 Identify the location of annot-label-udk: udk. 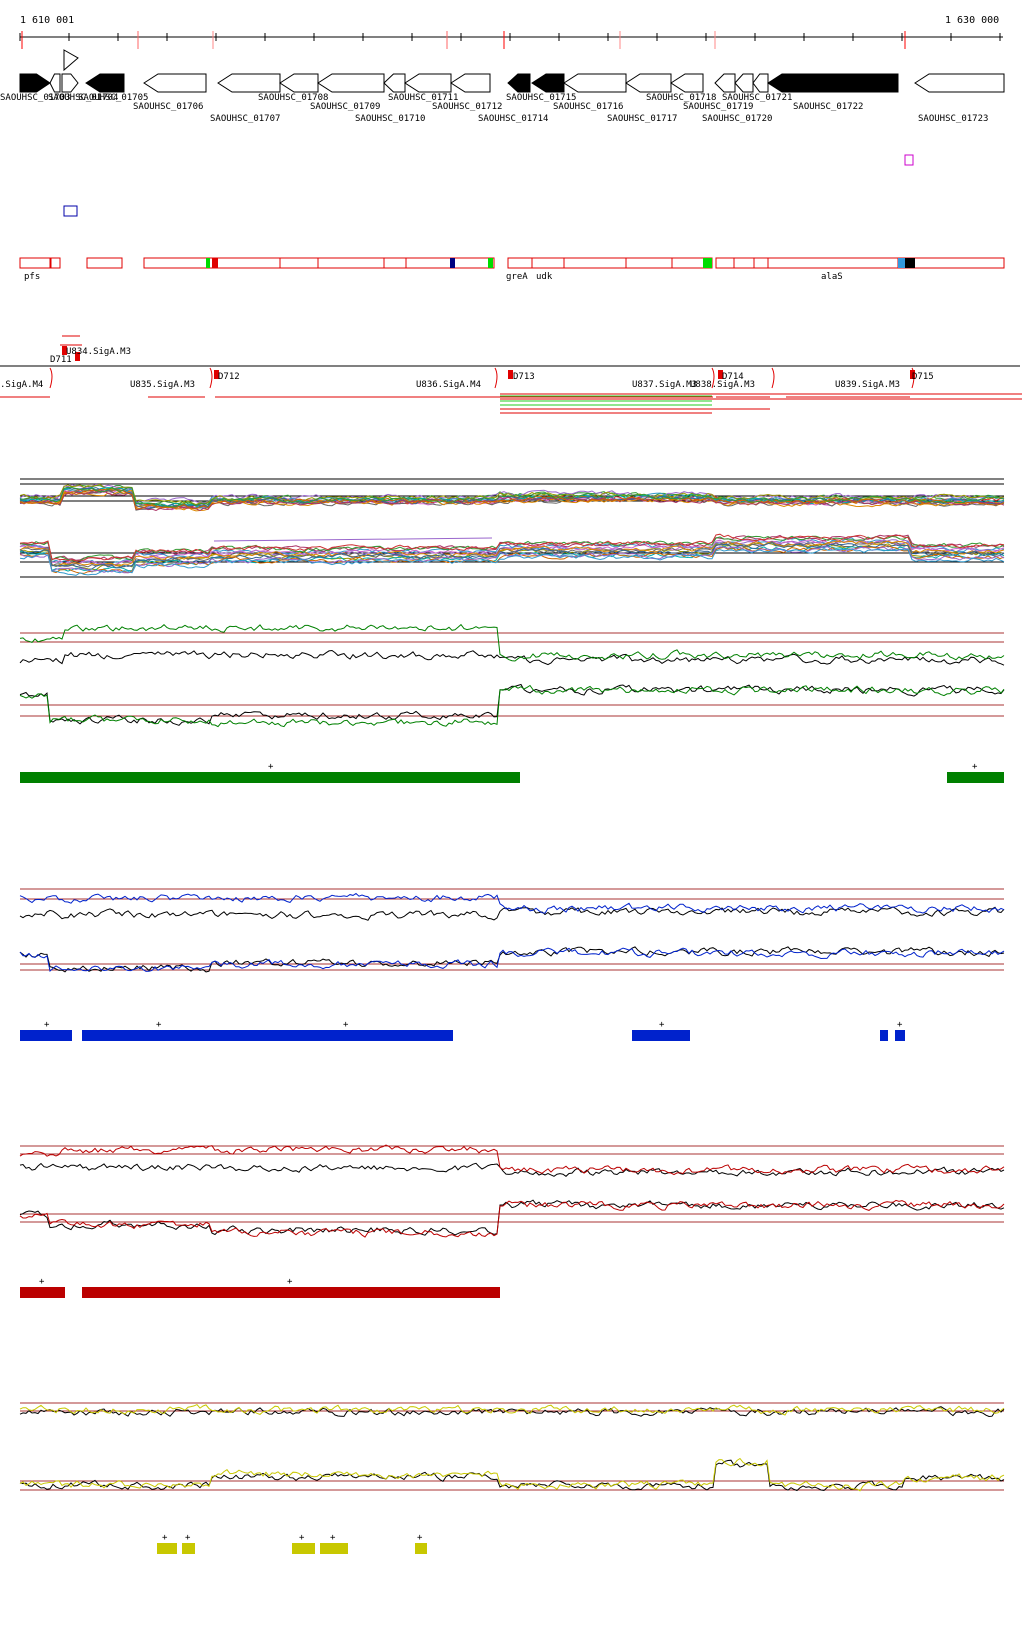
(544, 277).